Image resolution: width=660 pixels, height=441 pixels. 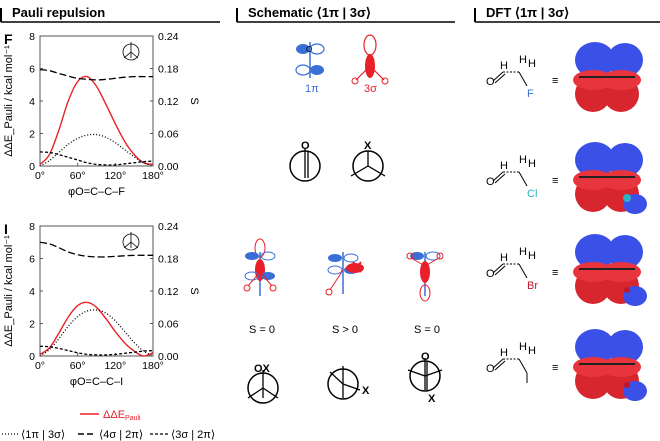 What do you see at coordinates (262, 330) in the screenshot?
I see `s-label-1: S = 0` at bounding box center [262, 330].